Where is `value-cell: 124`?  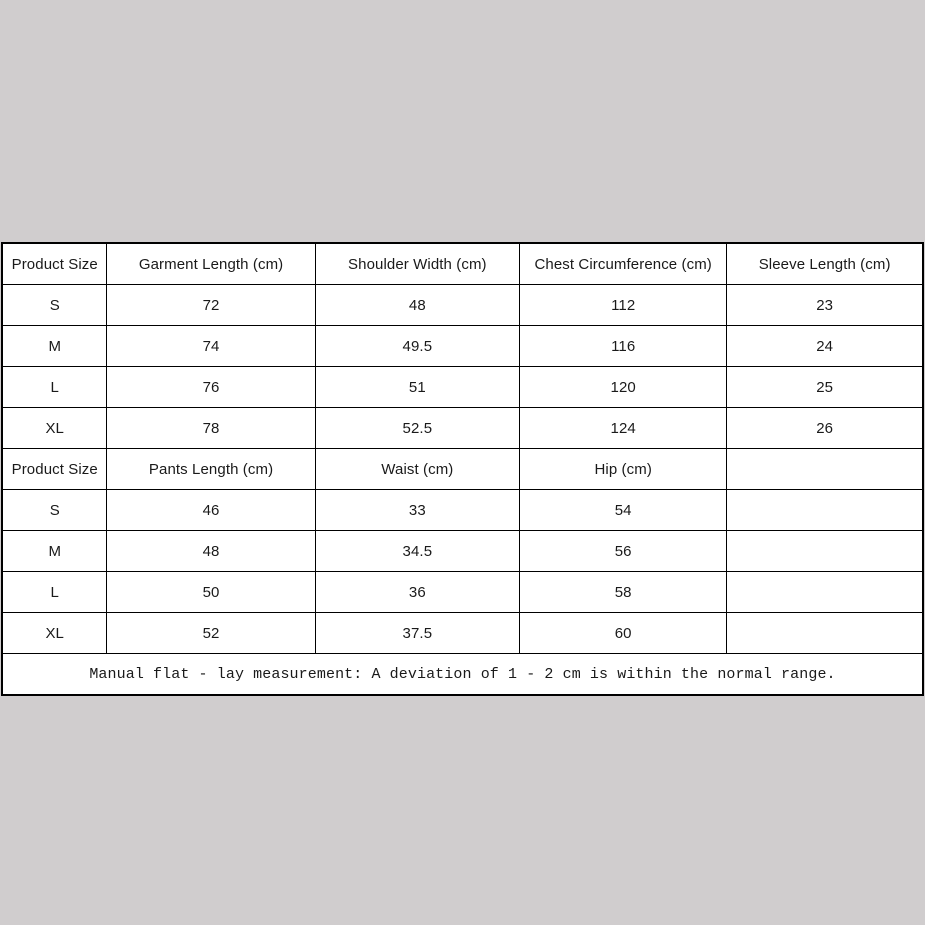 value-cell: 124 is located at coordinates (623, 428).